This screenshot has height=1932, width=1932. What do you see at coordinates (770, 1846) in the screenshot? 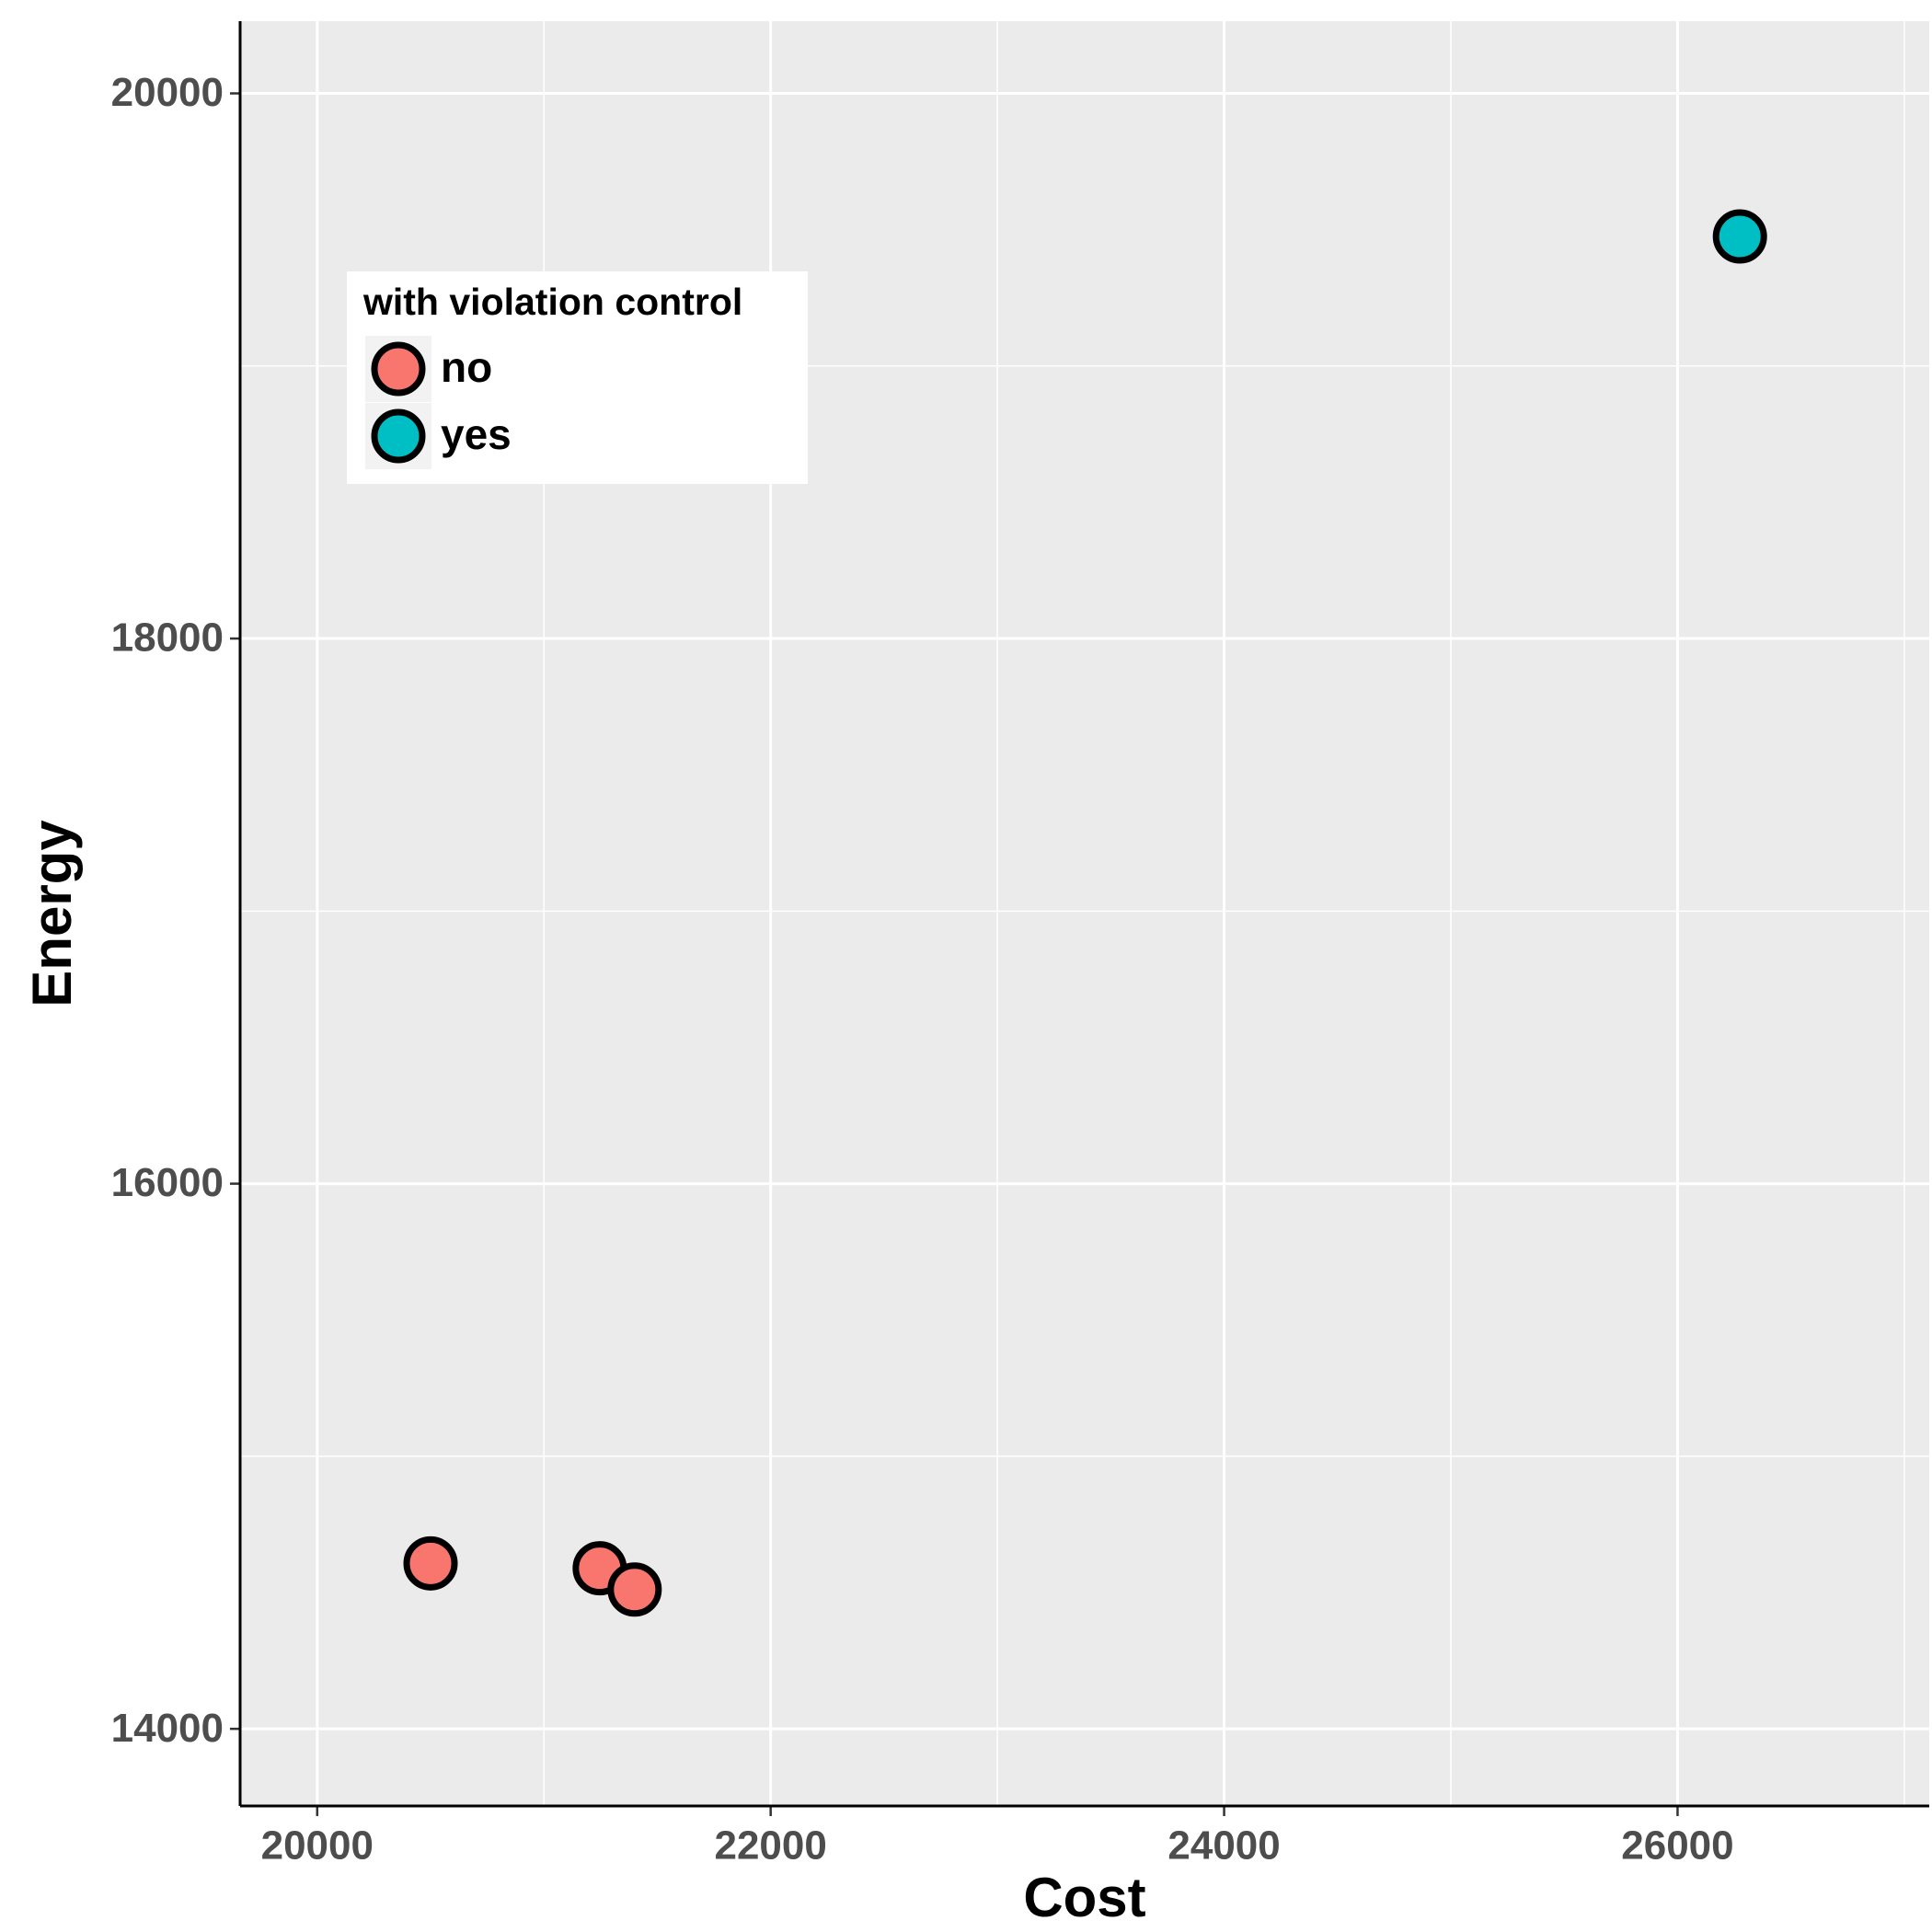
I see `x-tick-label: 22000` at bounding box center [770, 1846].